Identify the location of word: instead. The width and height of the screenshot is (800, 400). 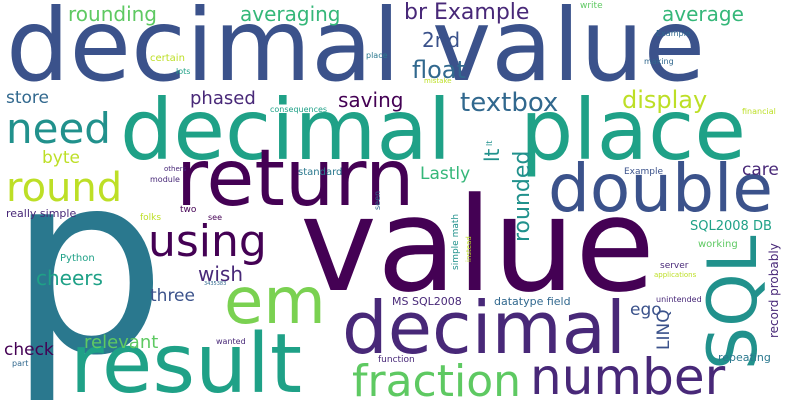
(469, 249).